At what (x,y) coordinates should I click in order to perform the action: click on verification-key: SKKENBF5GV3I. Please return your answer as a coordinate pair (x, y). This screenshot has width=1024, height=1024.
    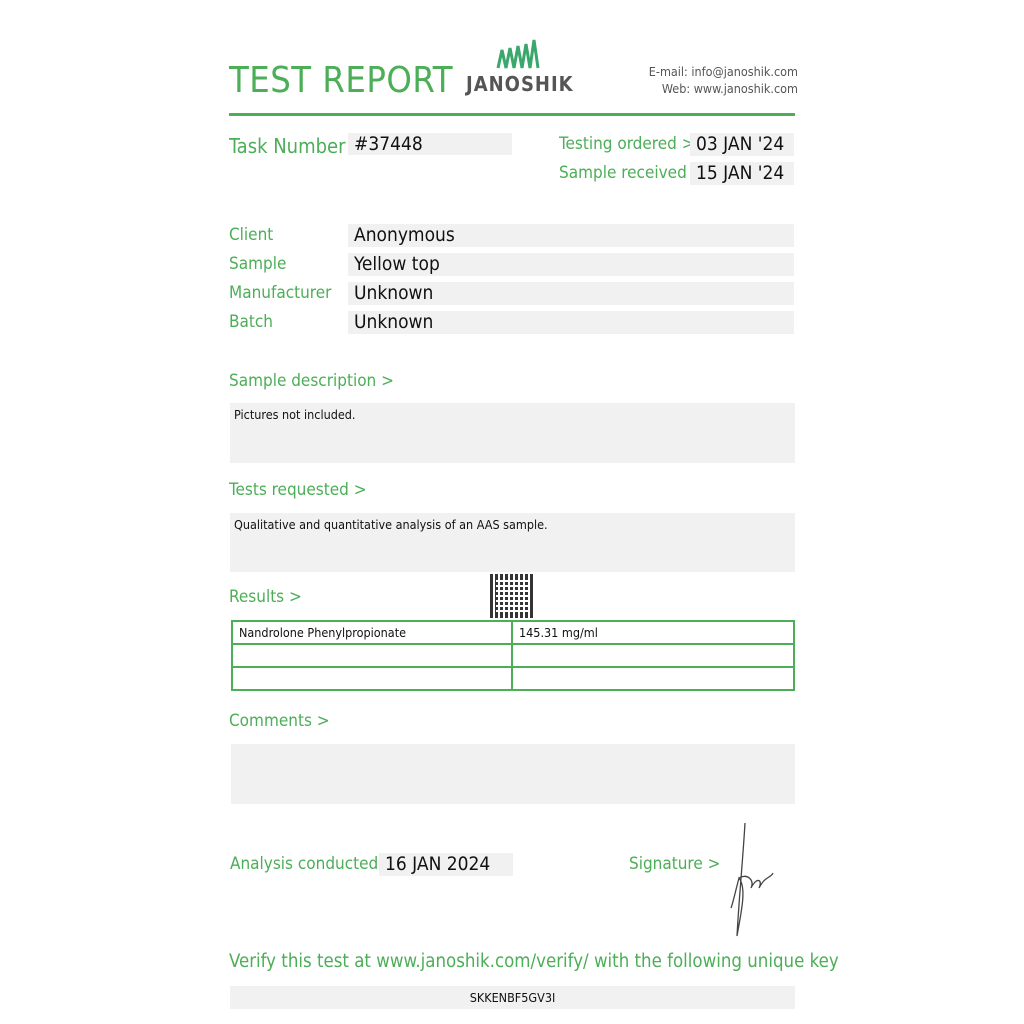
    Looking at the image, I should click on (512, 997).